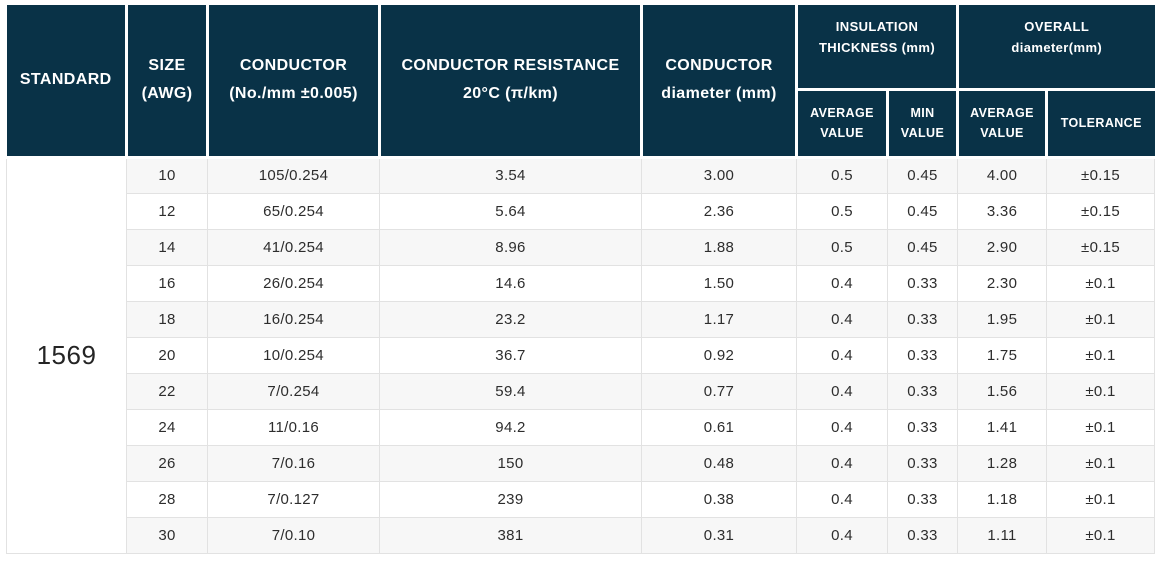 This screenshot has height=563, width=1160. What do you see at coordinates (293, 211) in the screenshot?
I see `cell-conductor: 65/0.254` at bounding box center [293, 211].